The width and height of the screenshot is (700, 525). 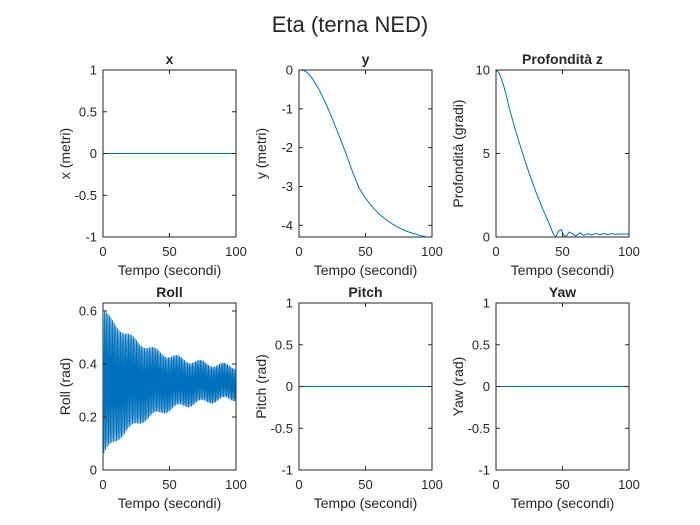 What do you see at coordinates (562, 292) in the screenshot?
I see `subplot-title: Yaw` at bounding box center [562, 292].